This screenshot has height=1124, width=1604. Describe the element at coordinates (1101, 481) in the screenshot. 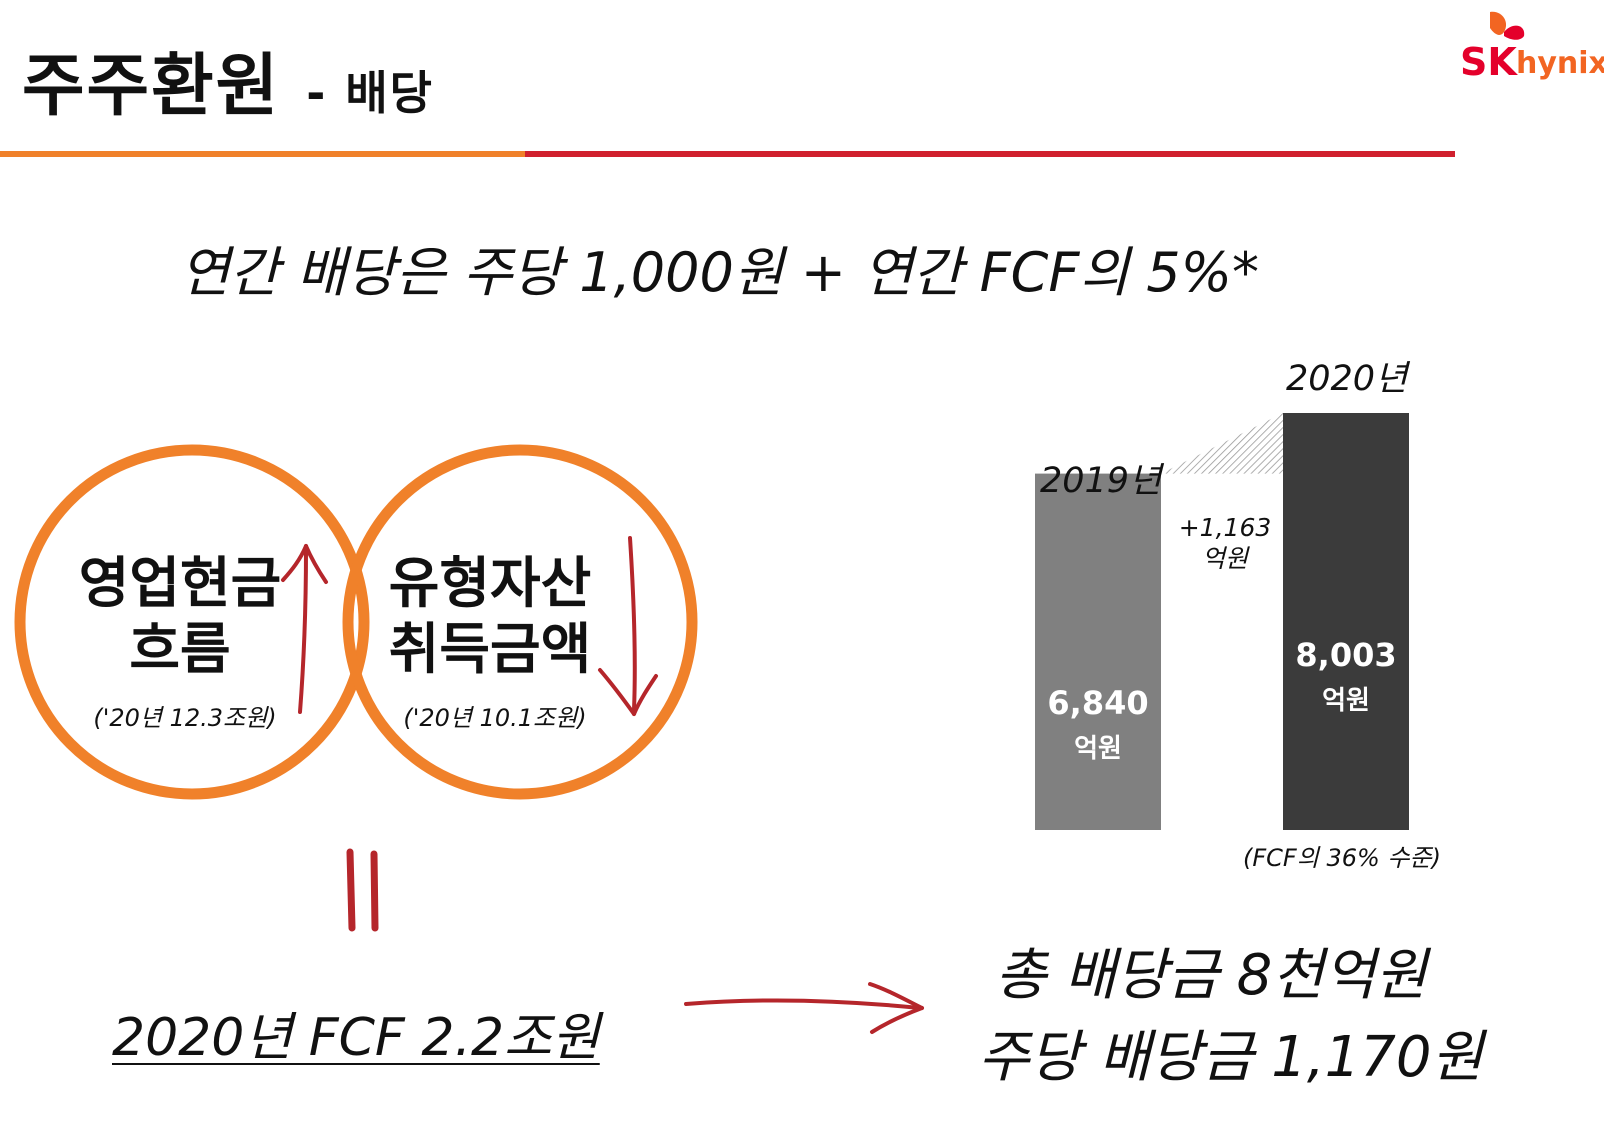

I see `category-label-2019: 2019년` at that location.